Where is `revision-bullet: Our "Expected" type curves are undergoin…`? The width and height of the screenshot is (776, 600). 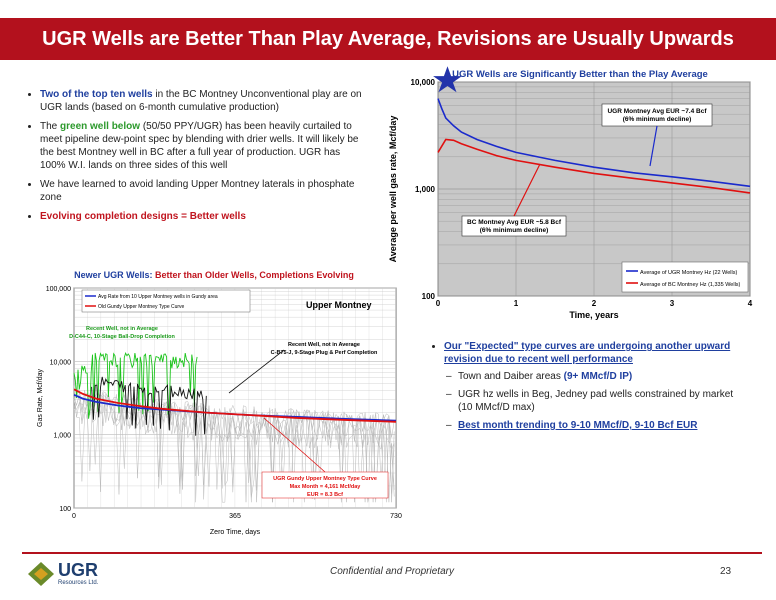
revision-bullet: Our "Expected" type curves are undergoin… is located at coordinates (587, 353).